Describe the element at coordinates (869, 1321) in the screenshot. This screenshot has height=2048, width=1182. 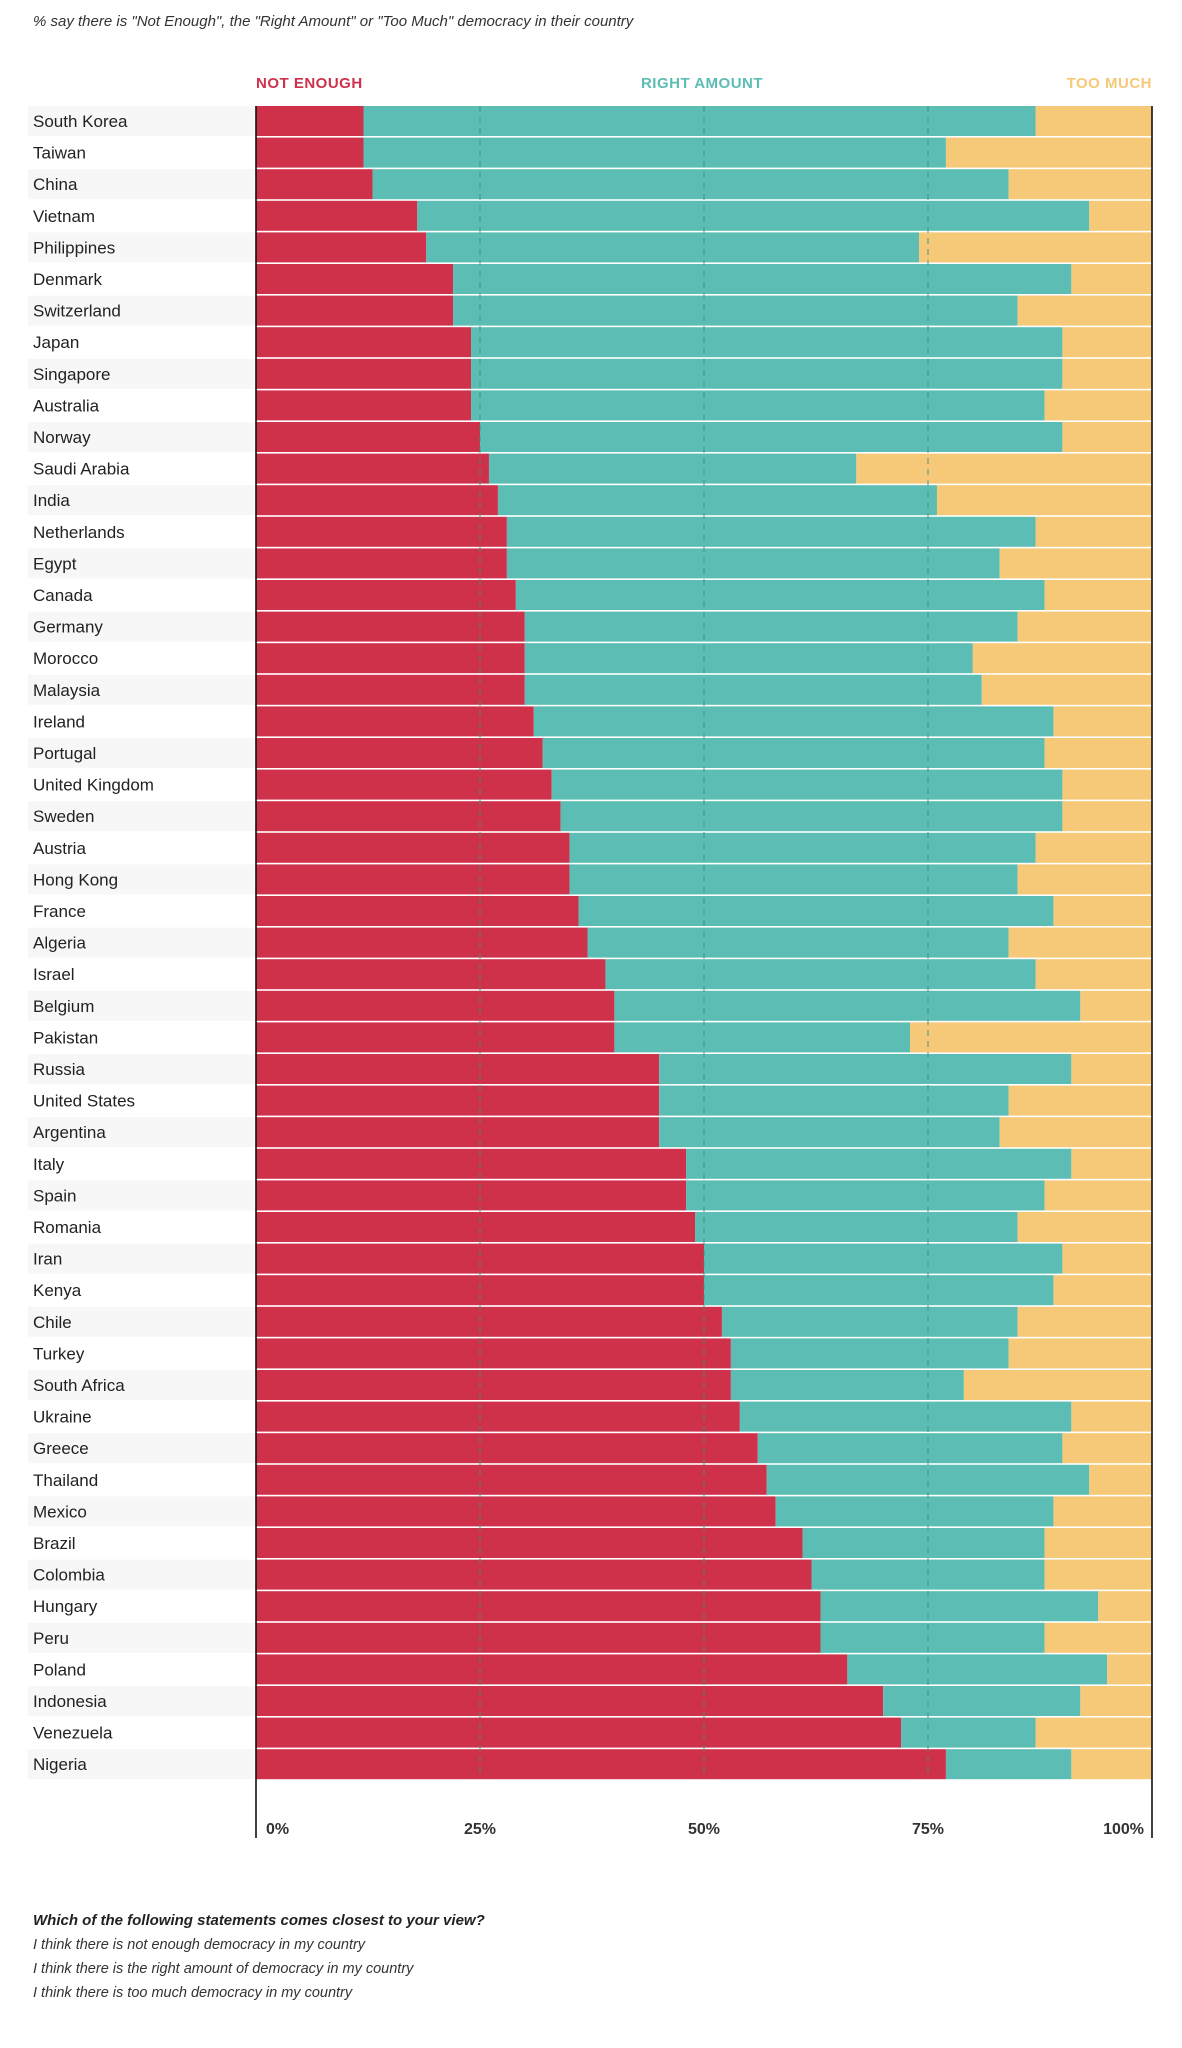
I see `bar-right-amount-chile` at that location.